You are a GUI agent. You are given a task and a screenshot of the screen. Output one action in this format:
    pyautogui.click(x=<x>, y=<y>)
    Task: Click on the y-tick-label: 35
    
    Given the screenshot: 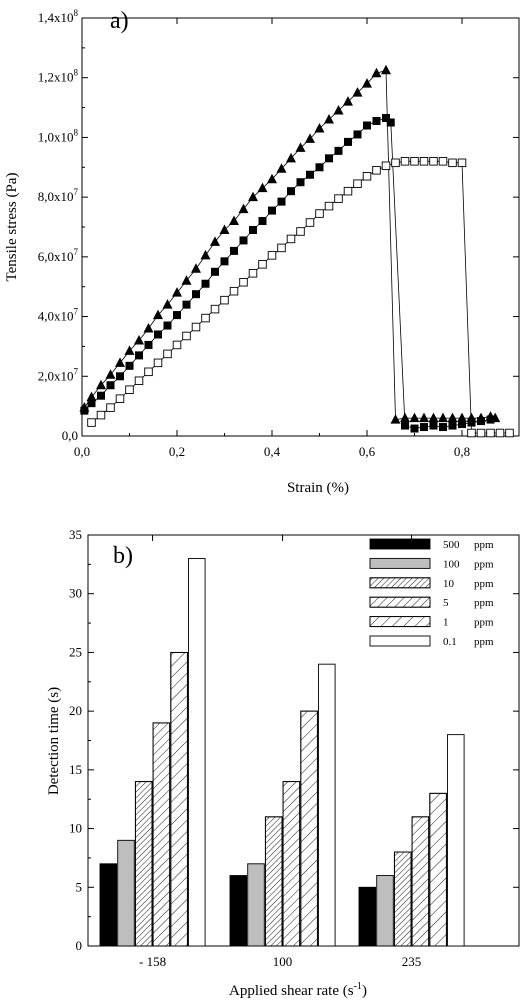 What is the action you would take?
    pyautogui.click(x=75, y=534)
    